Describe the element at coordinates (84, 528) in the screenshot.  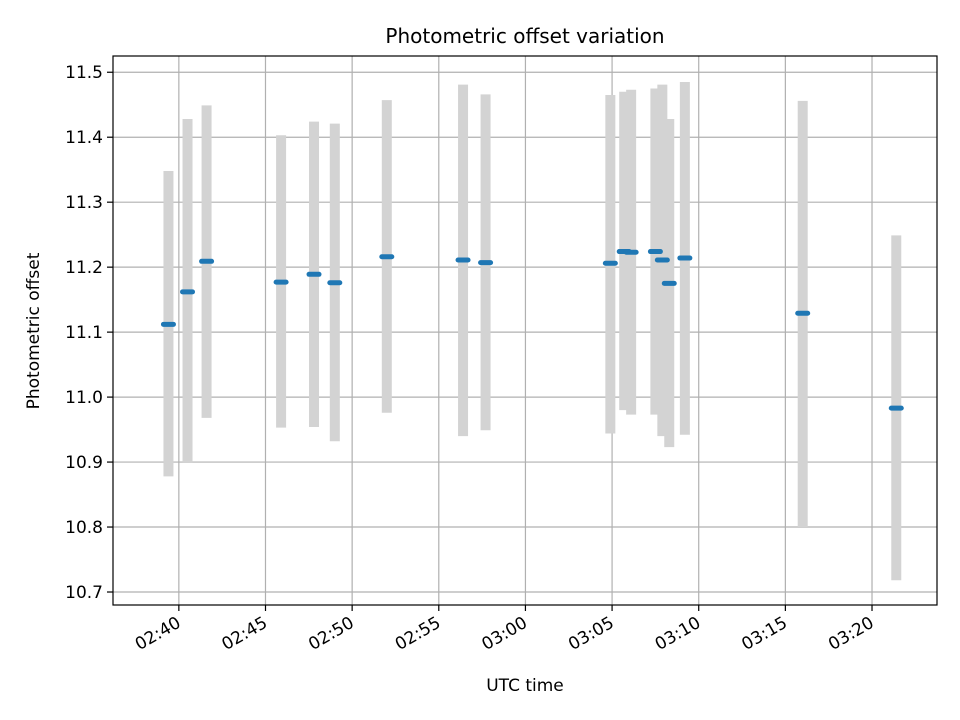
I see `y-tick-label: 10.8` at that location.